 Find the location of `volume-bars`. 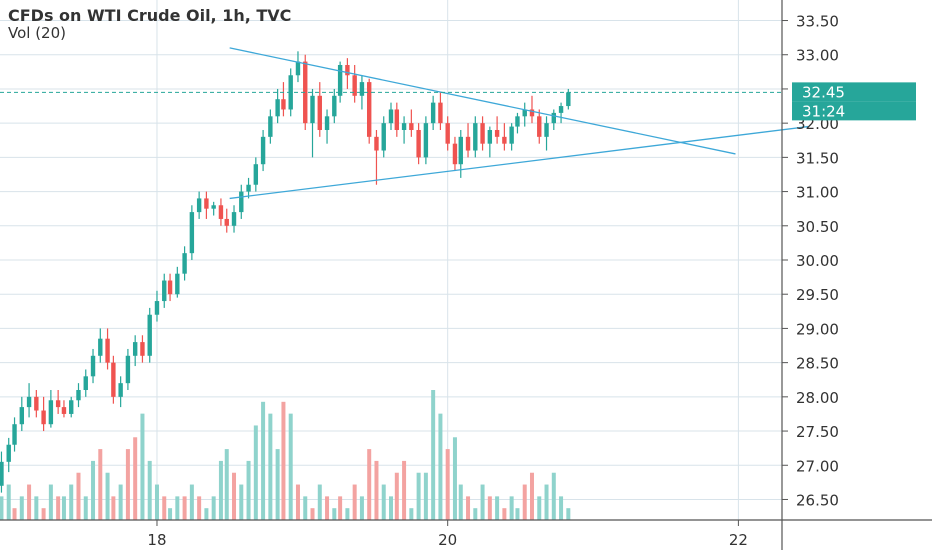

volume-bars is located at coordinates (285, 455).